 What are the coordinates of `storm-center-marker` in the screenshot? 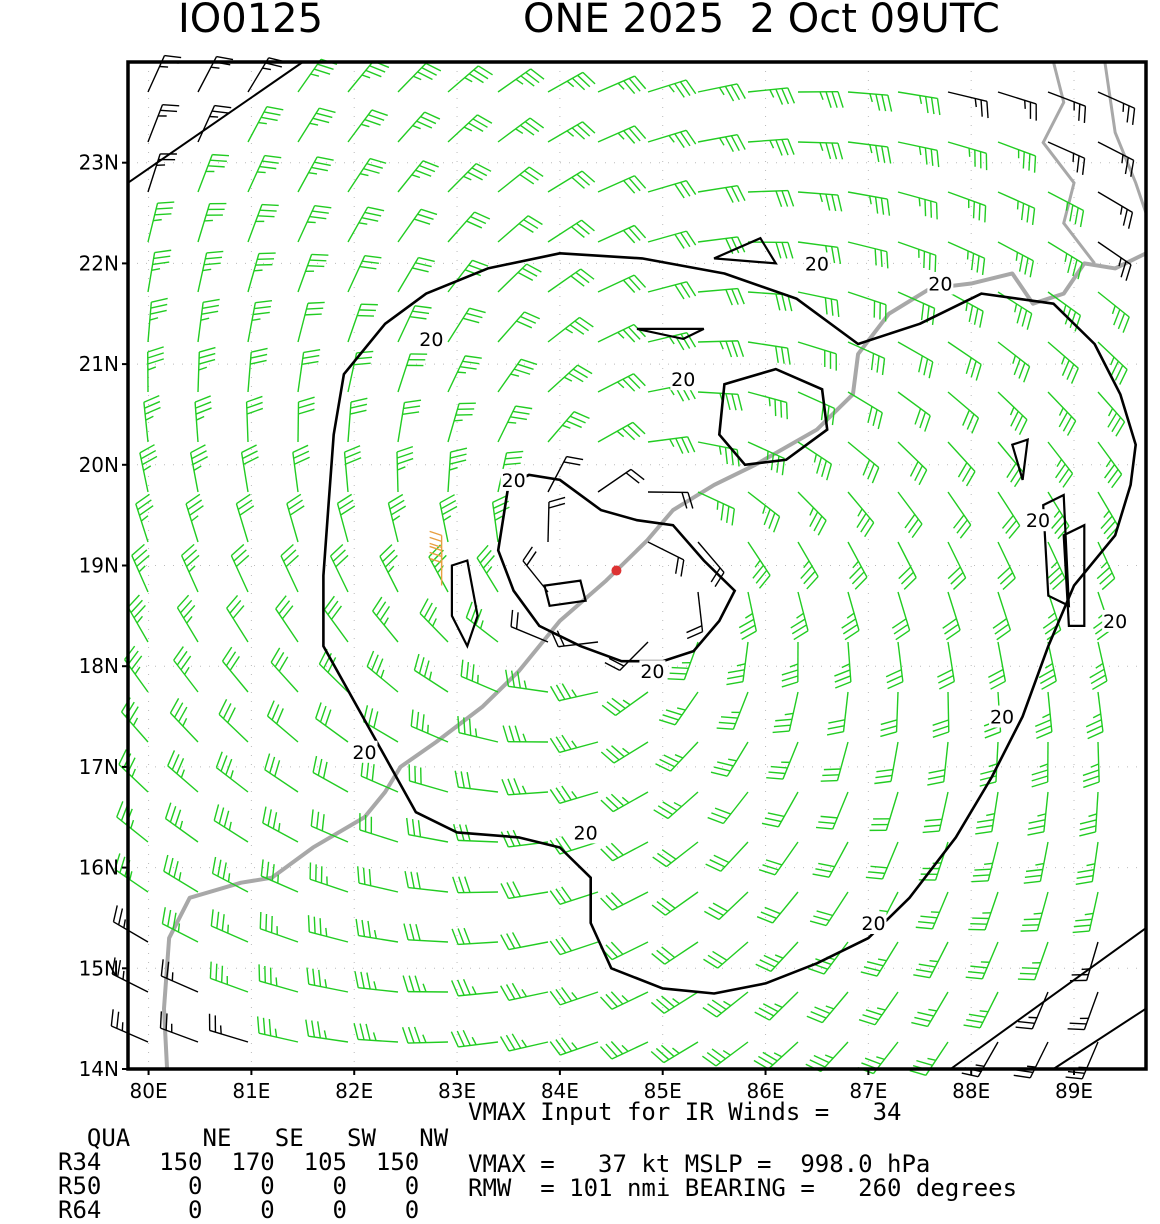 It's located at (616, 571).